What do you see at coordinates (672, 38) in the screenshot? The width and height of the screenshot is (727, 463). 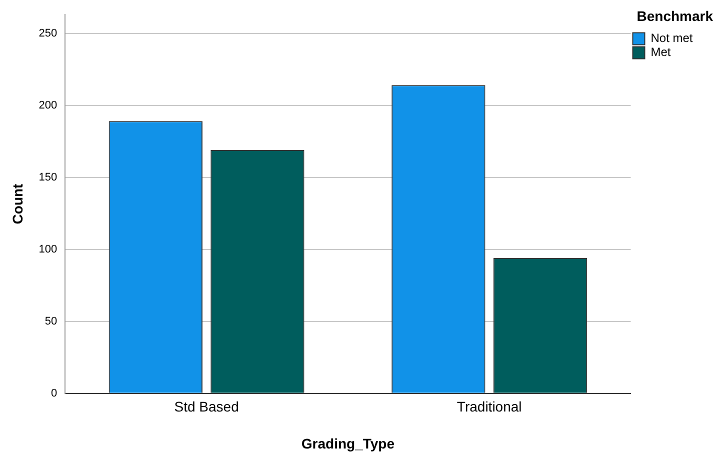 I see `legend-label: Not met` at bounding box center [672, 38].